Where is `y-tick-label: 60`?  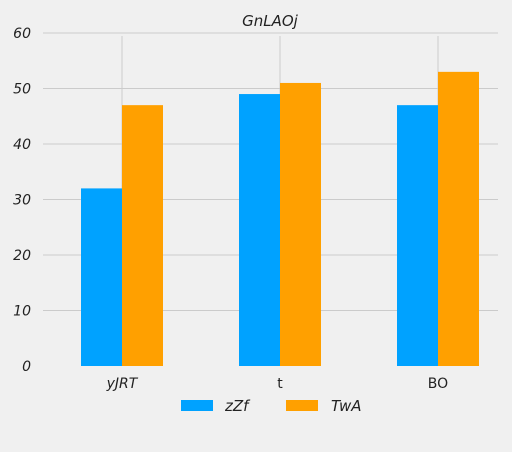 y-tick-label: 60 is located at coordinates (22, 34).